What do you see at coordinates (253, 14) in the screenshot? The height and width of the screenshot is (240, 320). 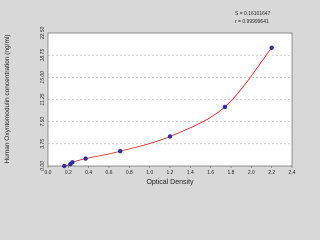 I see `annotation: S = 0.16101647` at bounding box center [253, 14].